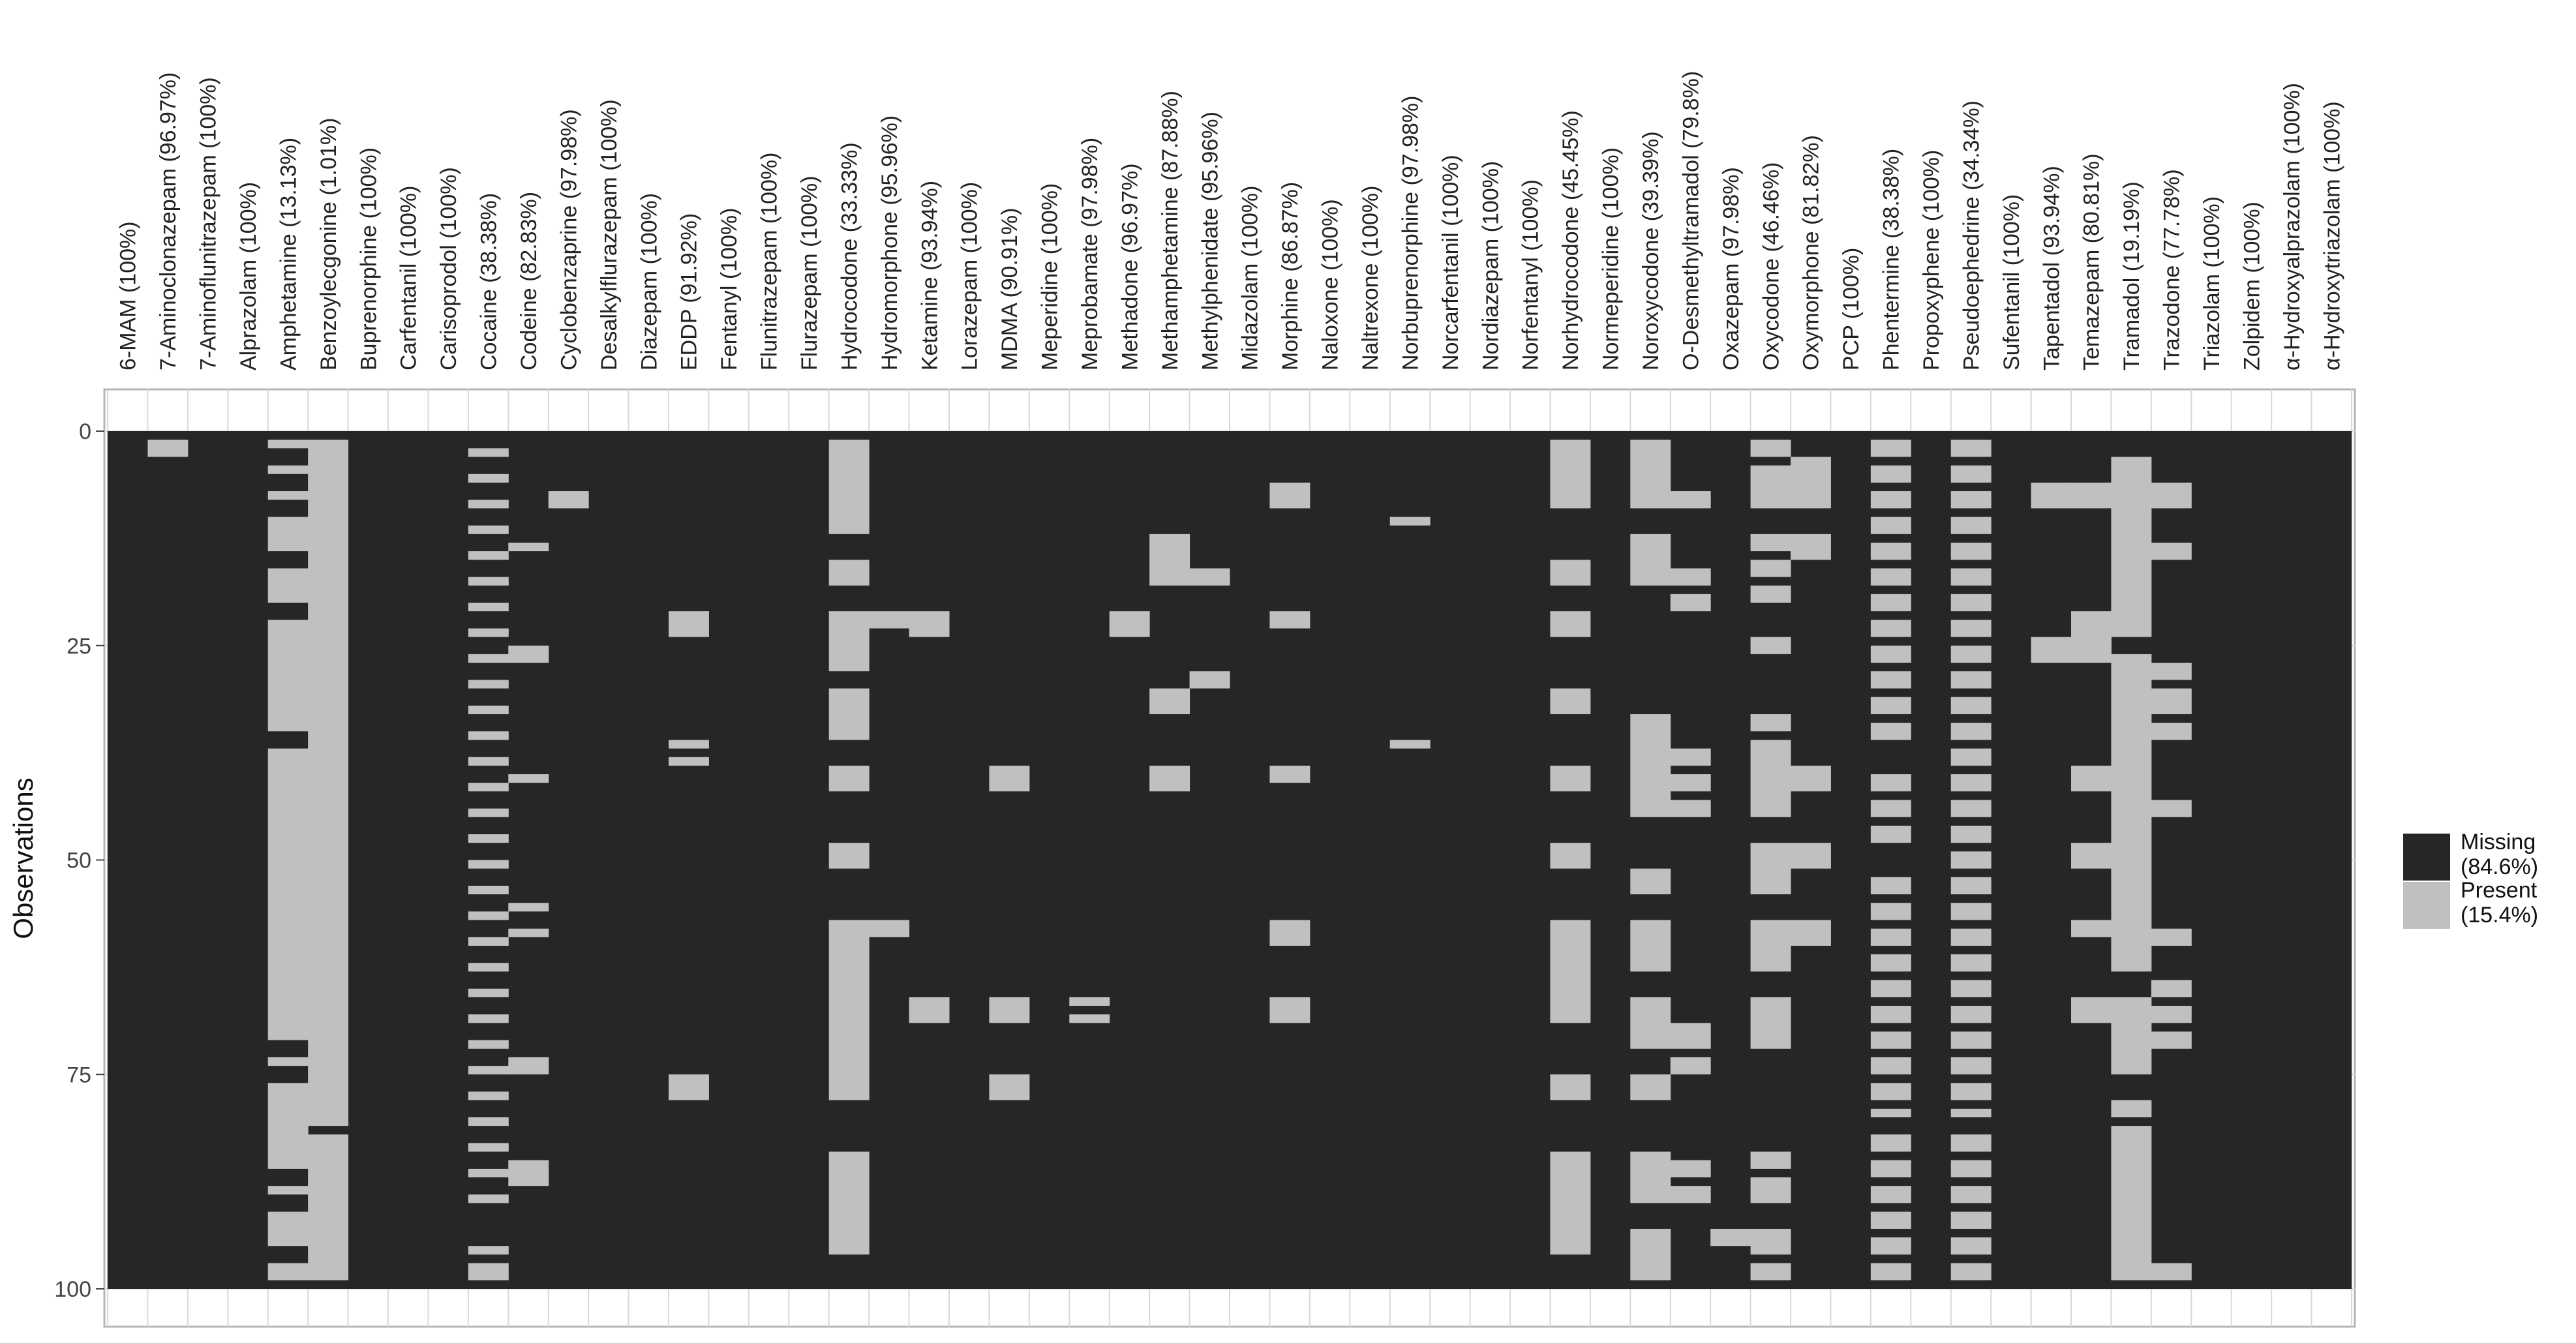 Image resolution: width=2576 pixels, height=1343 pixels. What do you see at coordinates (2052, 268) in the screenshot?
I see `column-label: Tapentadol (93.94%)` at bounding box center [2052, 268].